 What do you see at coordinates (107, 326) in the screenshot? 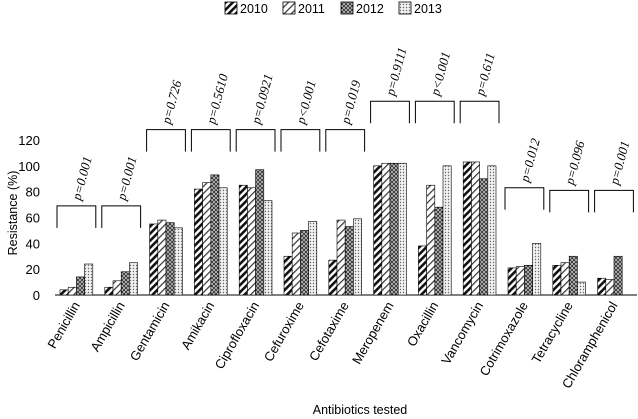
I see `x-tick-label-ampicillin: Ampicillin` at bounding box center [107, 326].